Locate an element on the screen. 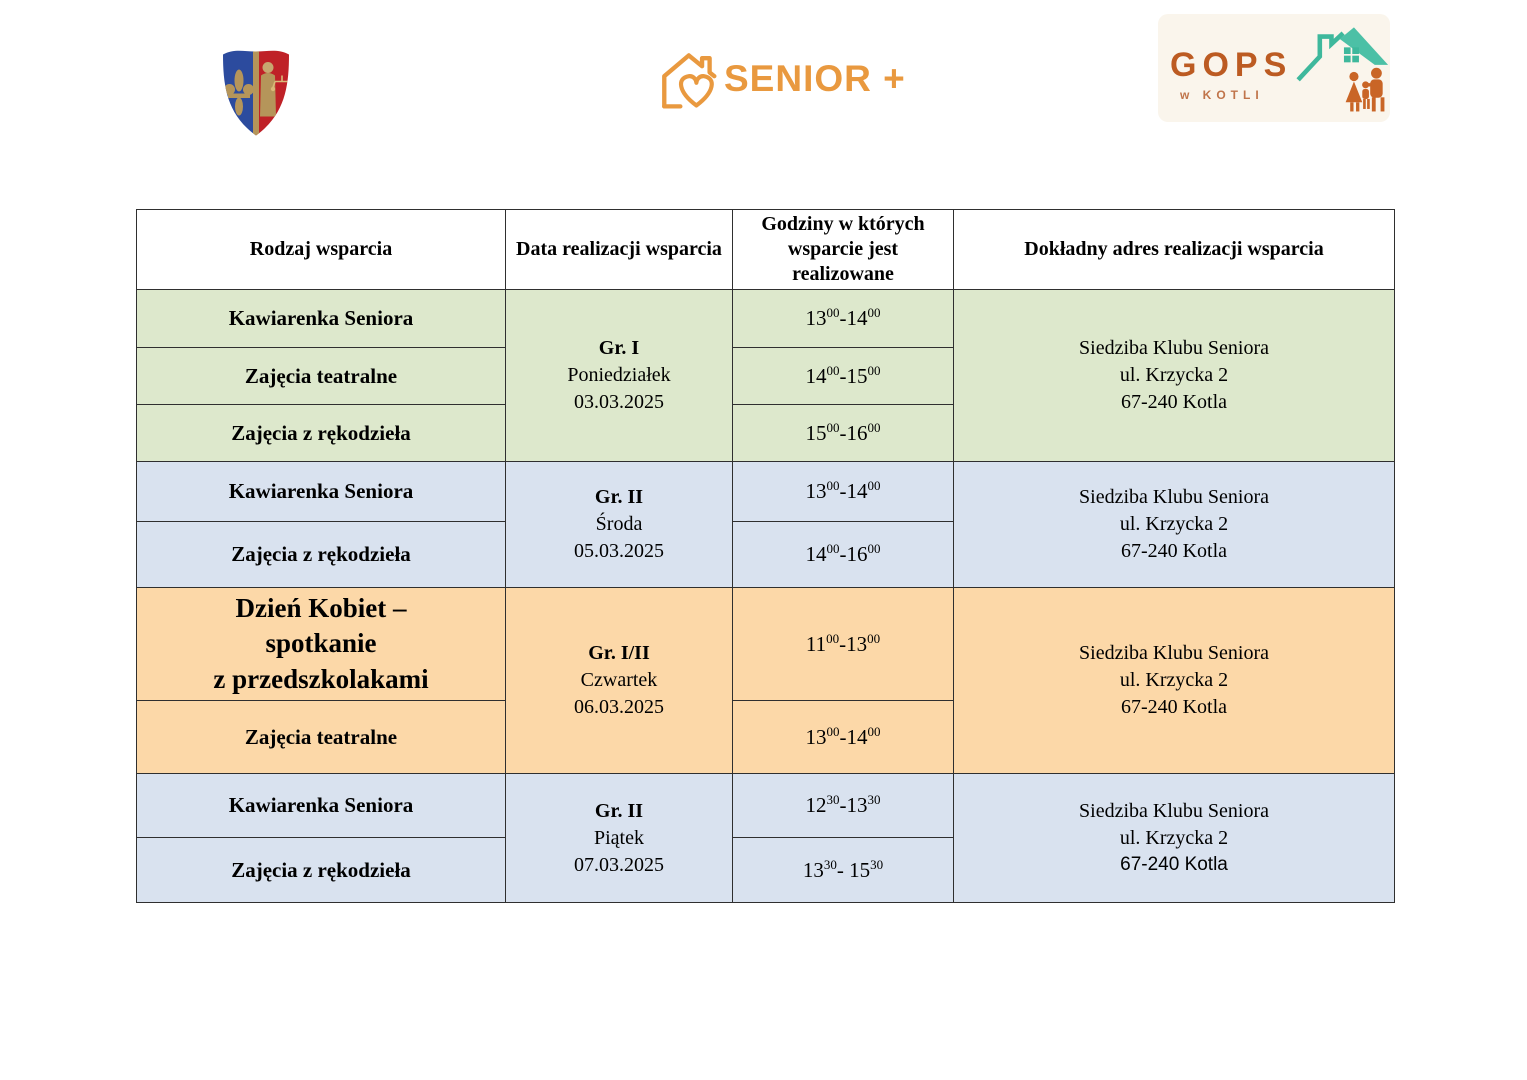 This screenshot has height=1080, width=1527. time-range: 1100-1300 is located at coordinates (843, 644).